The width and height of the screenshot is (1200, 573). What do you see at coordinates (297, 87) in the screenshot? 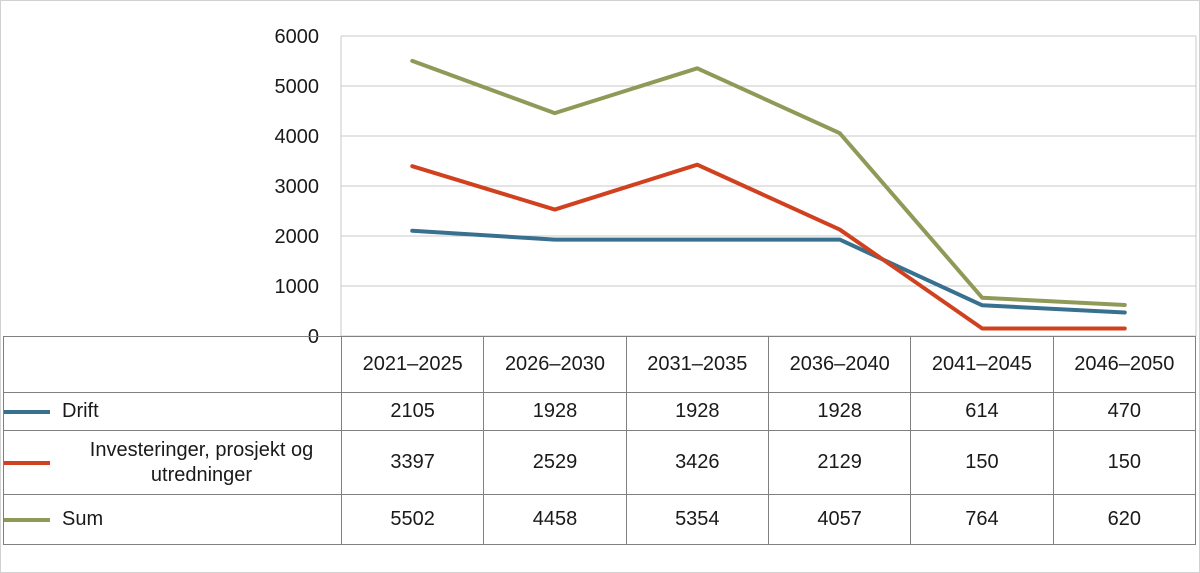
I see `y-axis-tick-label: 5000` at bounding box center [297, 87].